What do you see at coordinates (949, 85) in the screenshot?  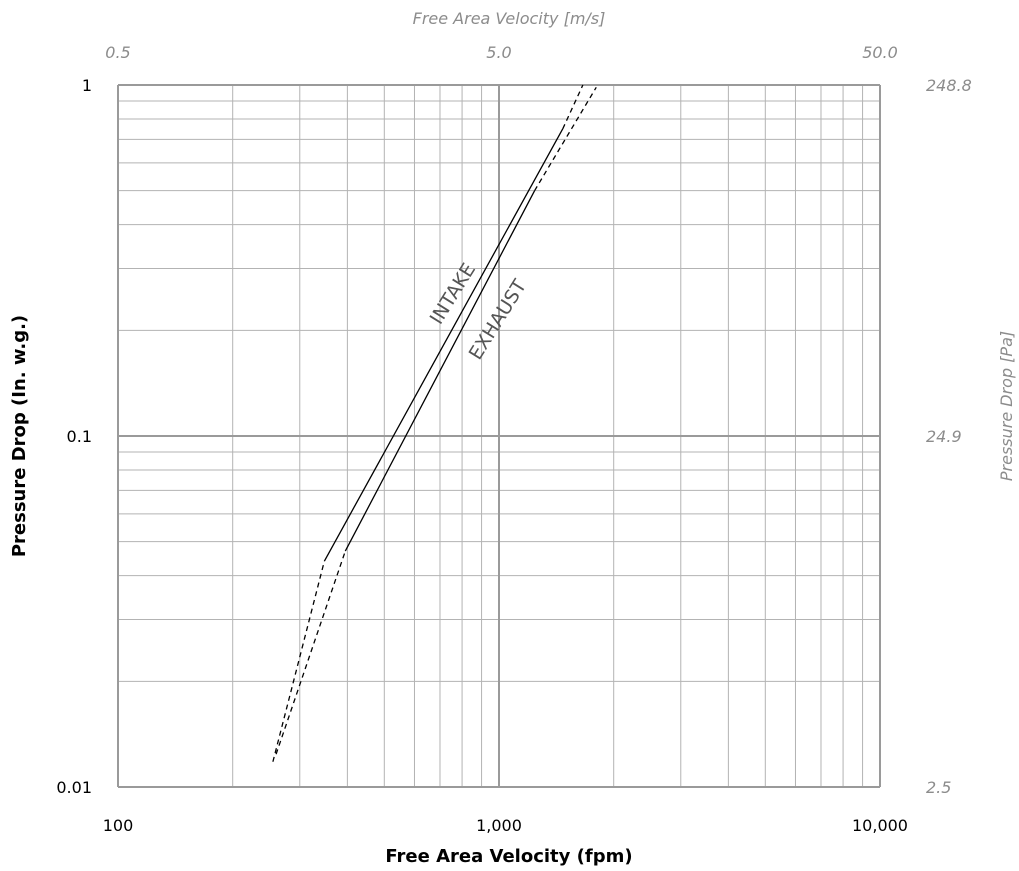 I see `y2-tick-label: 248.8` at bounding box center [949, 85].